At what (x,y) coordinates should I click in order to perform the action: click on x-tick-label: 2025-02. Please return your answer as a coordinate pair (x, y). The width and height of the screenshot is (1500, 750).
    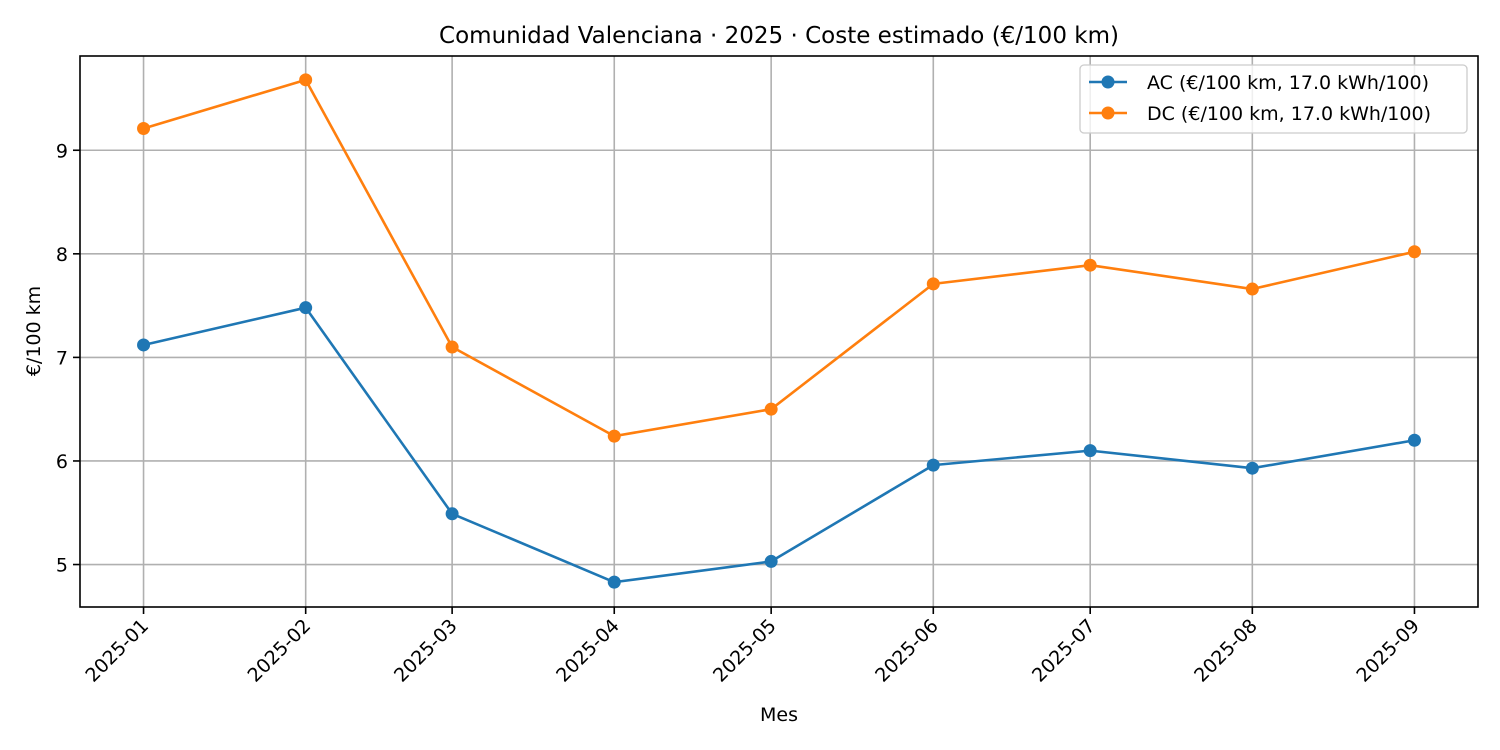
    Looking at the image, I should click on (280, 651).